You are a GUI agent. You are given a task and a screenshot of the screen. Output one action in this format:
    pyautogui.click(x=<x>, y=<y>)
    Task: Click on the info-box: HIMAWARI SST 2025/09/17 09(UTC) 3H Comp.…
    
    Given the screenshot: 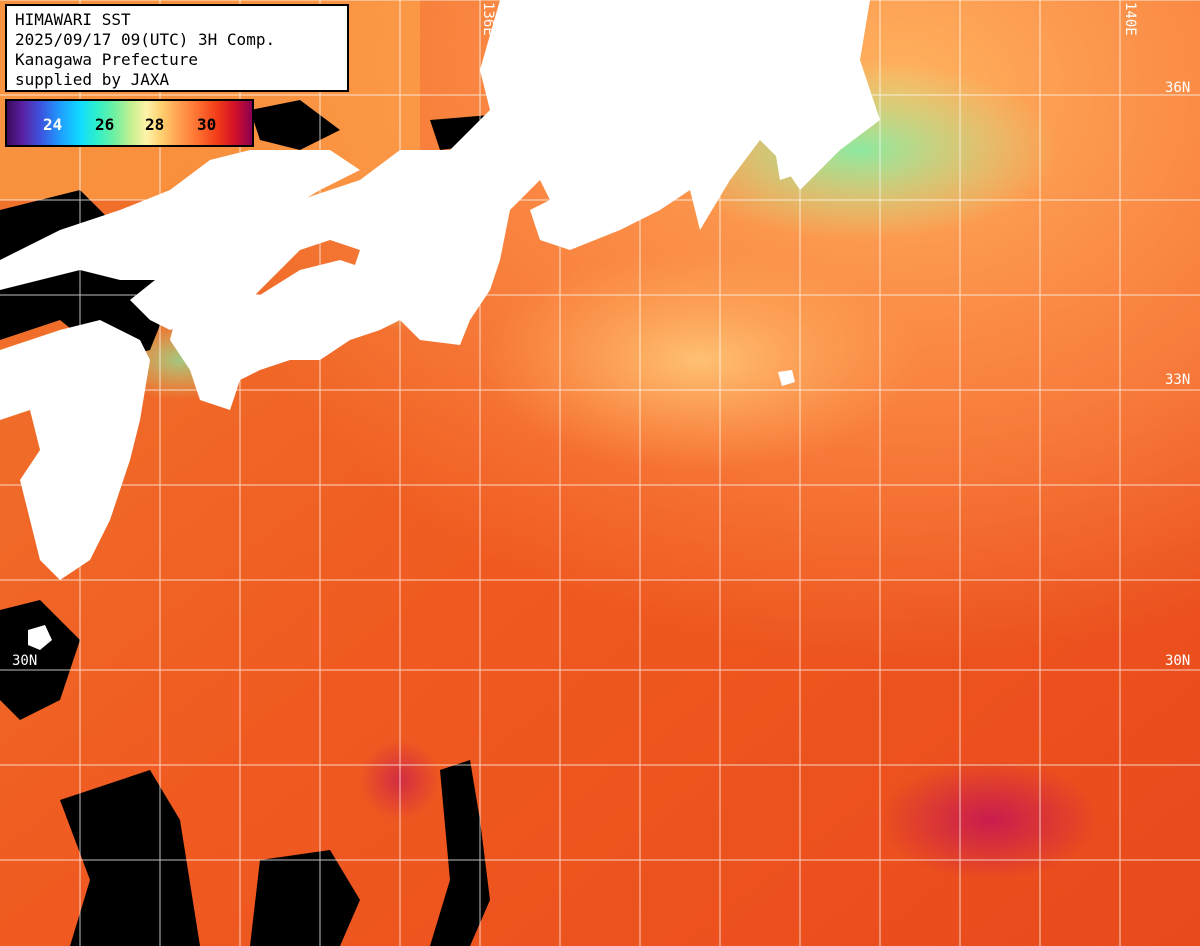 What is the action you would take?
    pyautogui.click(x=177, y=48)
    